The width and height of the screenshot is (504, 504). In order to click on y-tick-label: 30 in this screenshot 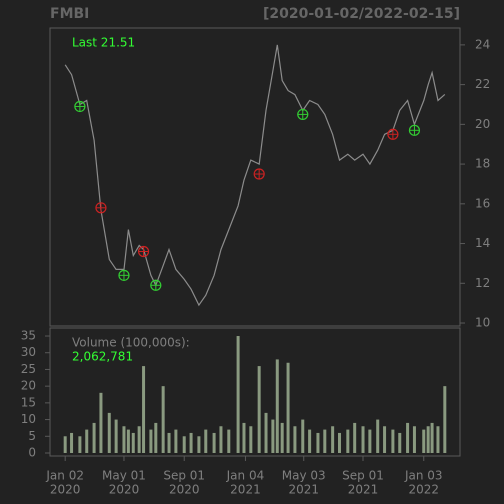, I will do `click(28, 352)`.